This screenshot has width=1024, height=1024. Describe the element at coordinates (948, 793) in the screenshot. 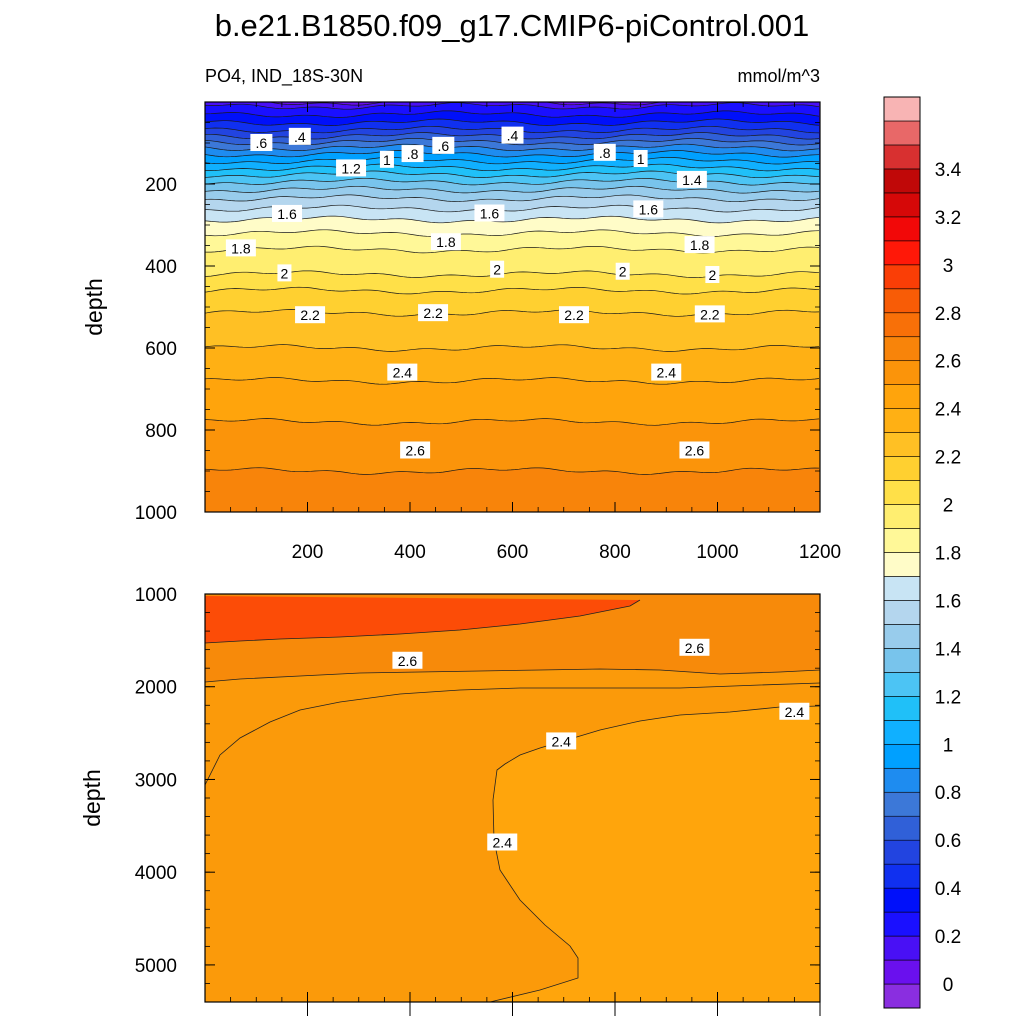

I see `colorbar-label: 0.8` at that location.